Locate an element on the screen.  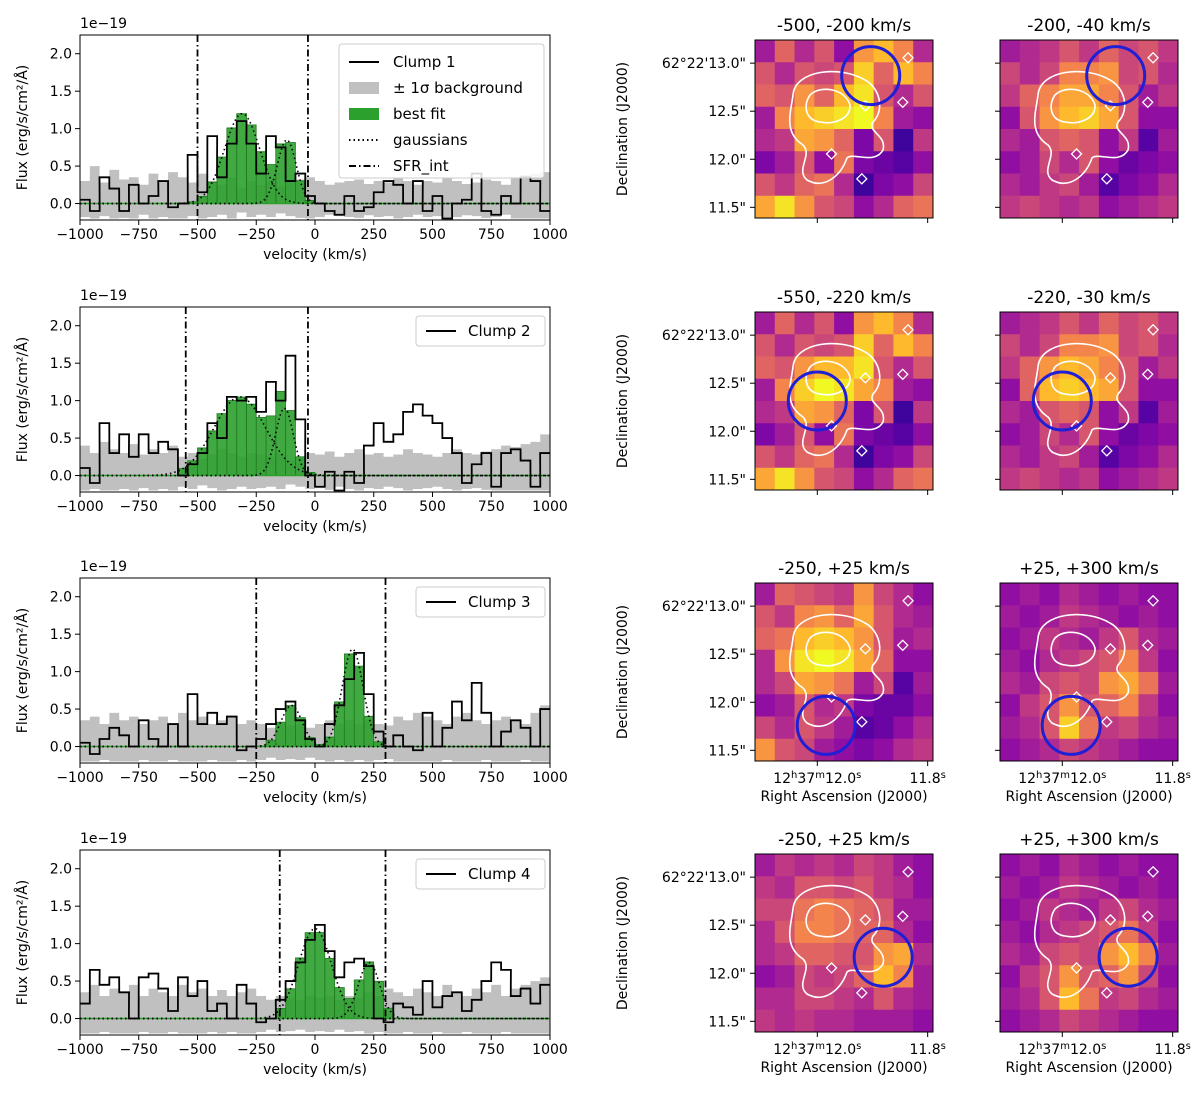
x-axis-label: velocity (km/s) is located at coordinates (315, 798).